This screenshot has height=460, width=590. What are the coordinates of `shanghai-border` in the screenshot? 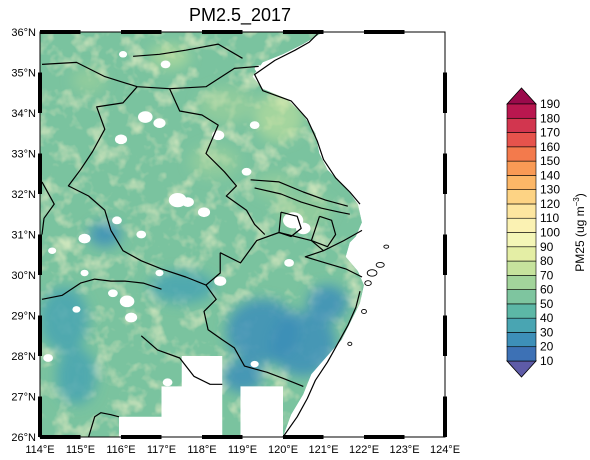 It's located at (323, 231).